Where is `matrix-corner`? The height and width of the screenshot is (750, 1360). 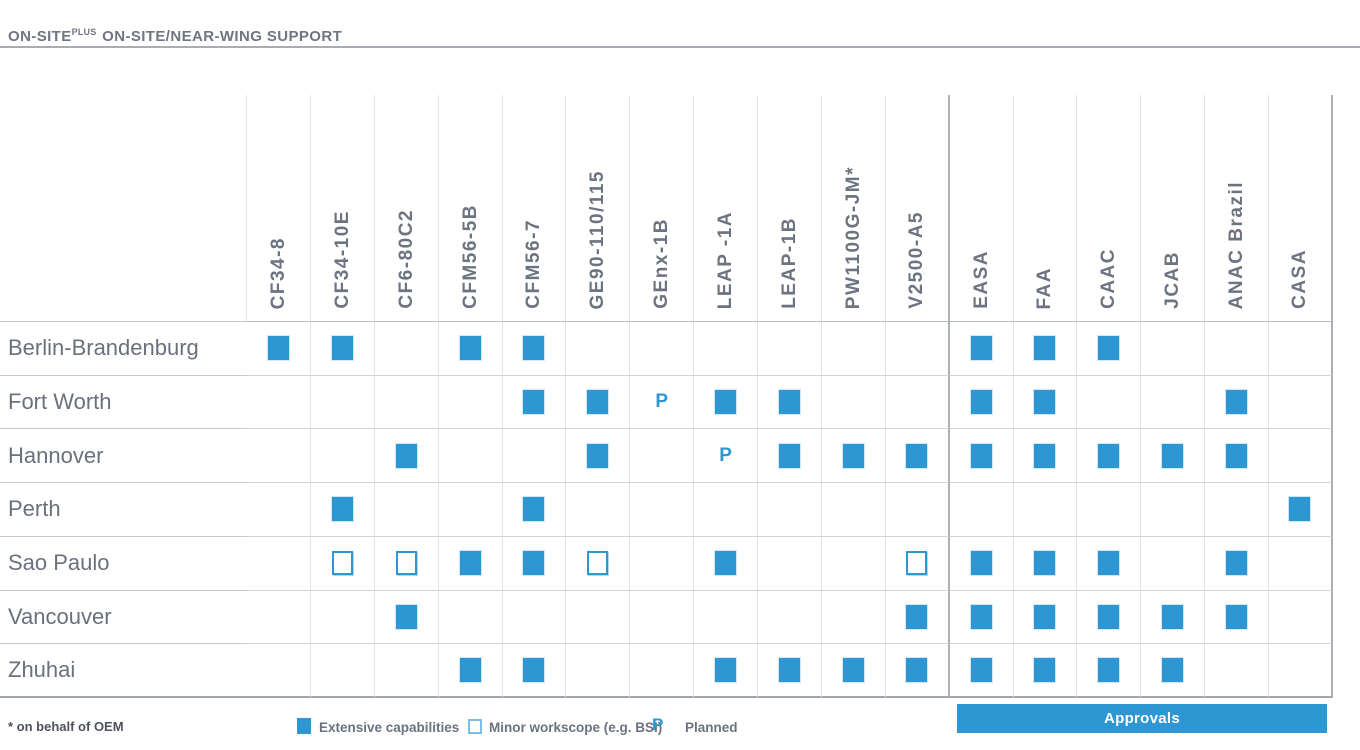
matrix-corner is located at coordinates (123, 208).